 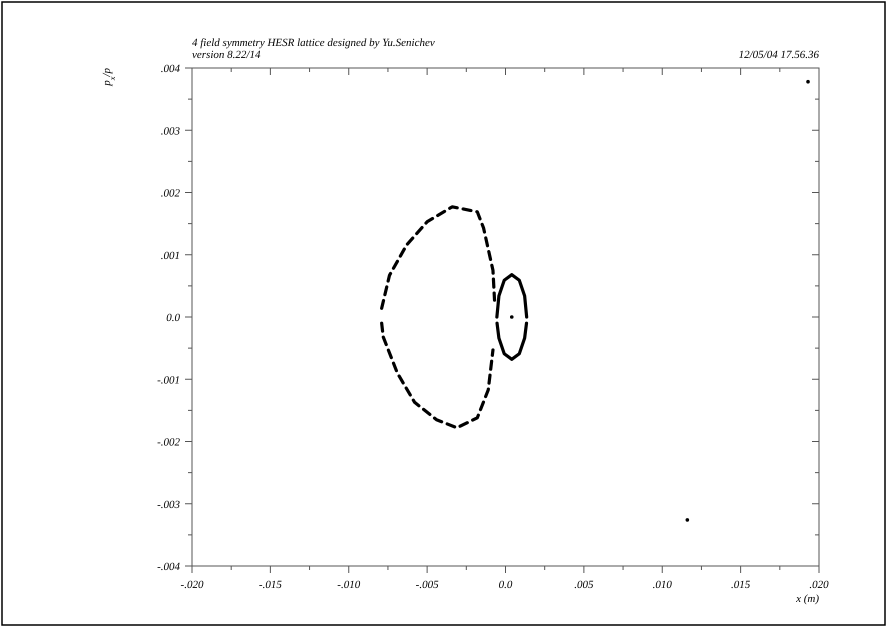 What do you see at coordinates (270, 585) in the screenshot?
I see `x-tick-label: -.015` at bounding box center [270, 585].